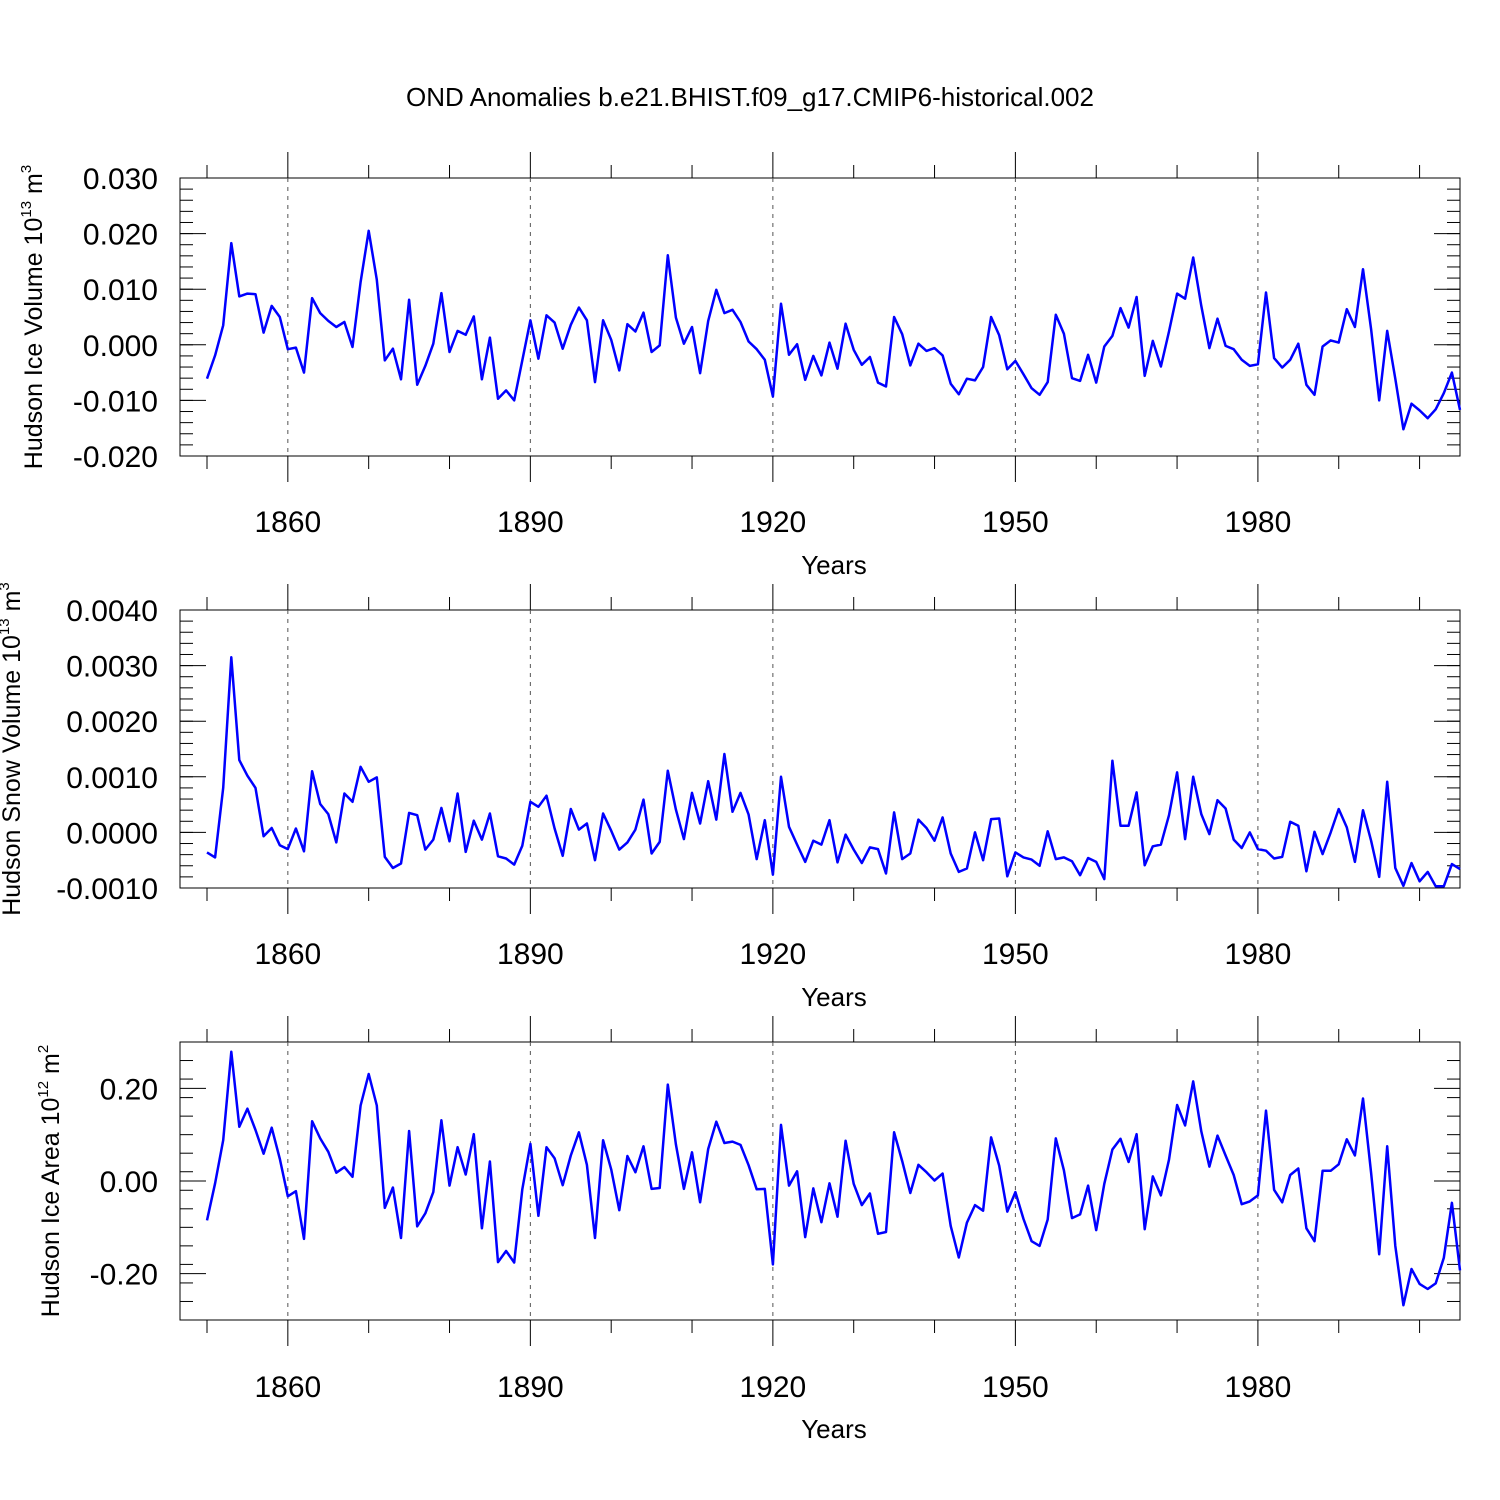  Describe the element at coordinates (112, 722) in the screenshot. I see `y-tick-label: 0.0020` at that location.